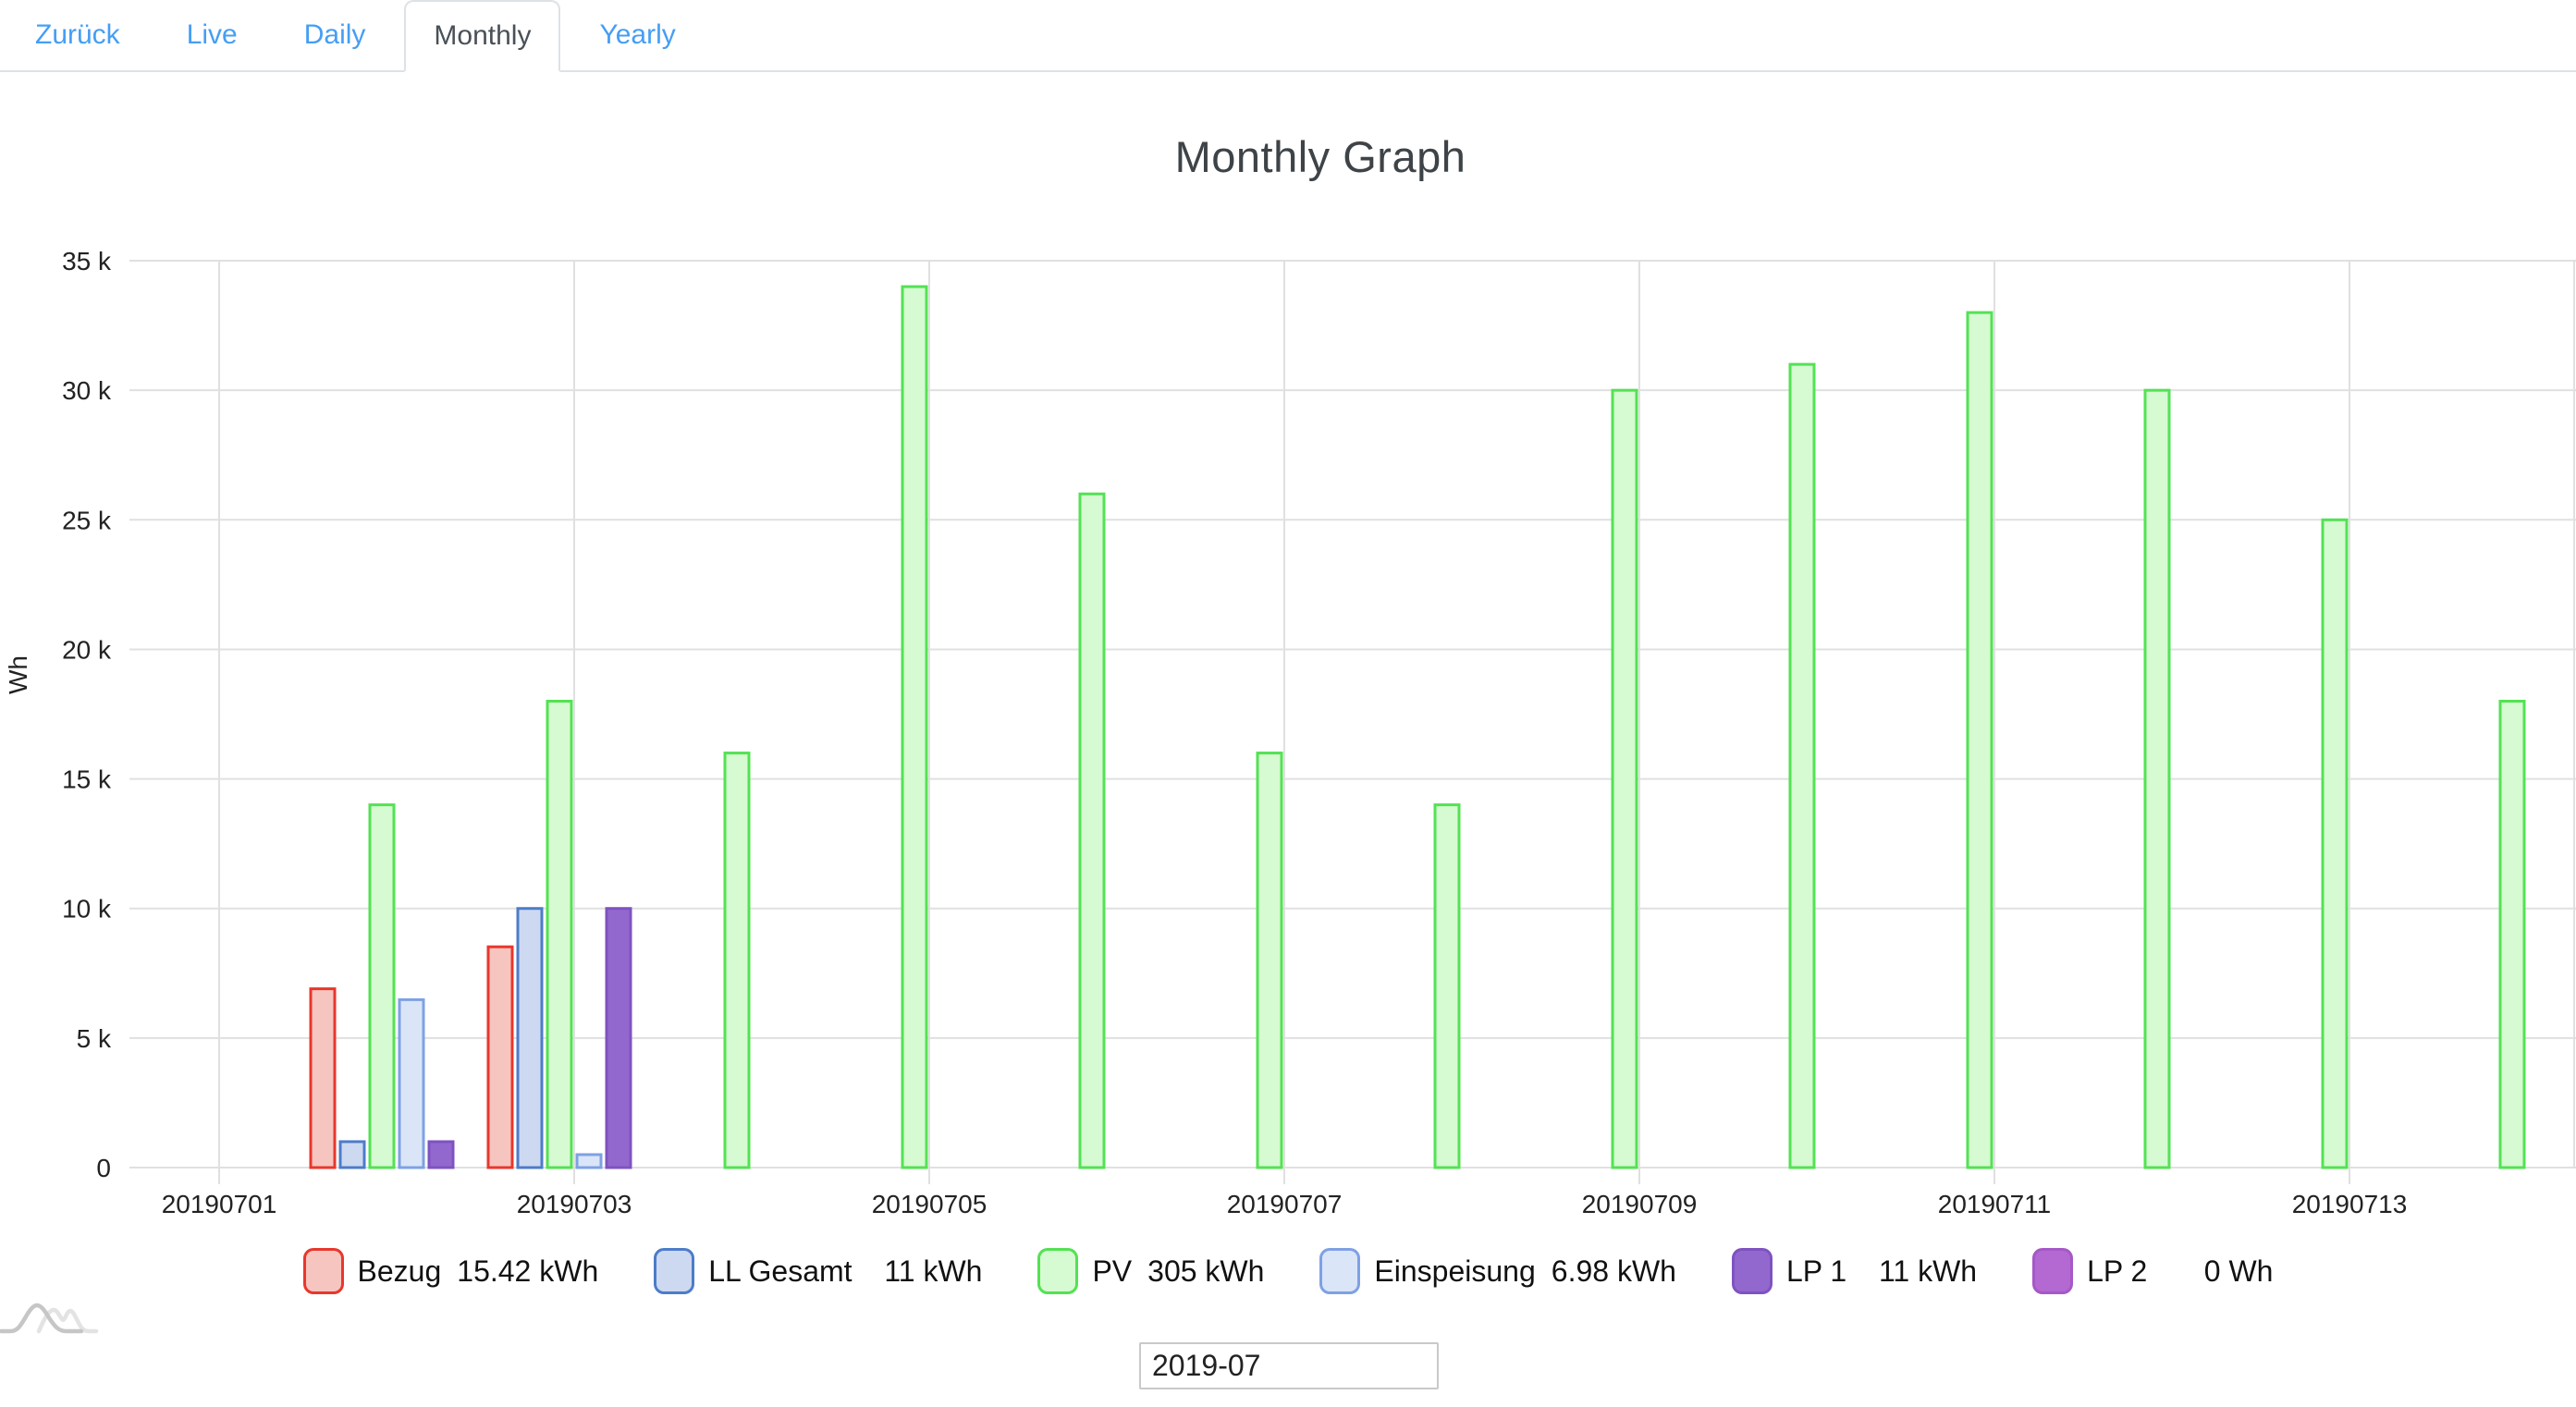 The width and height of the screenshot is (2576, 1407). I want to click on y-tick-label: 20 k, so click(87, 649).